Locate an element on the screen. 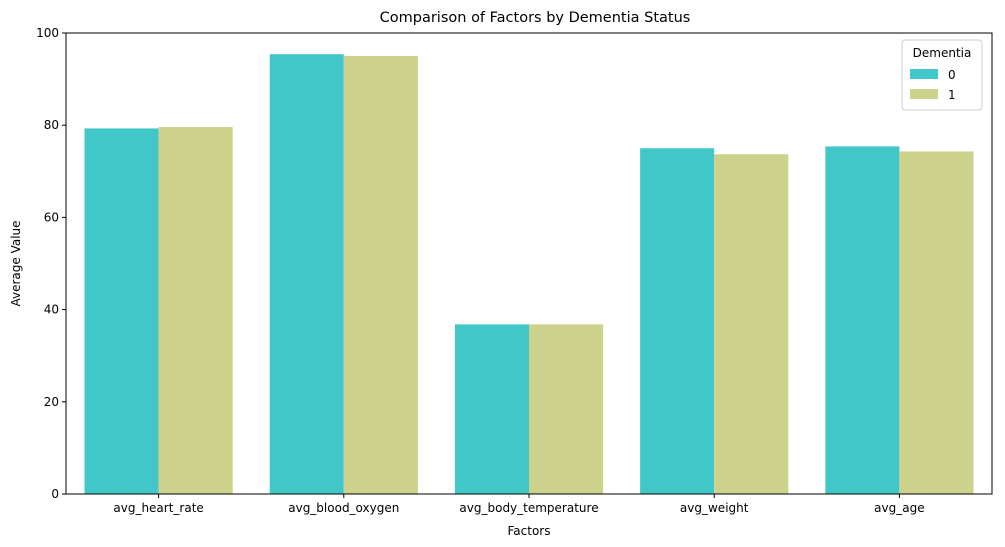  x-tick-label: avg_heart_rate is located at coordinates (158, 508).